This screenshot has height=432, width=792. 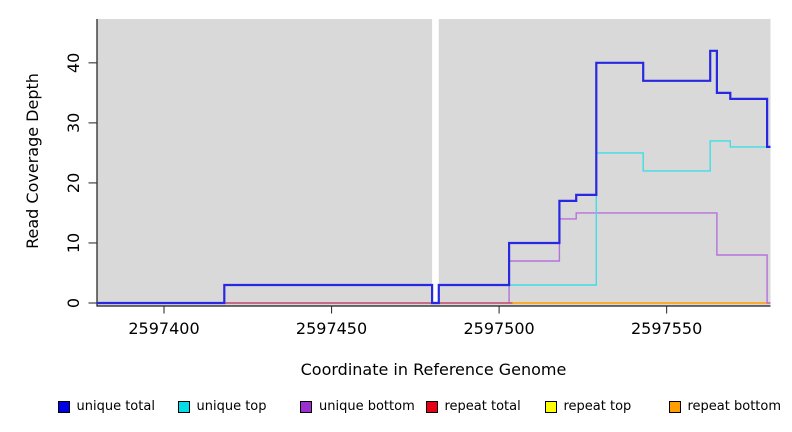 What do you see at coordinates (32, 161) in the screenshot?
I see `y-axis-title: Read Coverage Depth` at bounding box center [32, 161].